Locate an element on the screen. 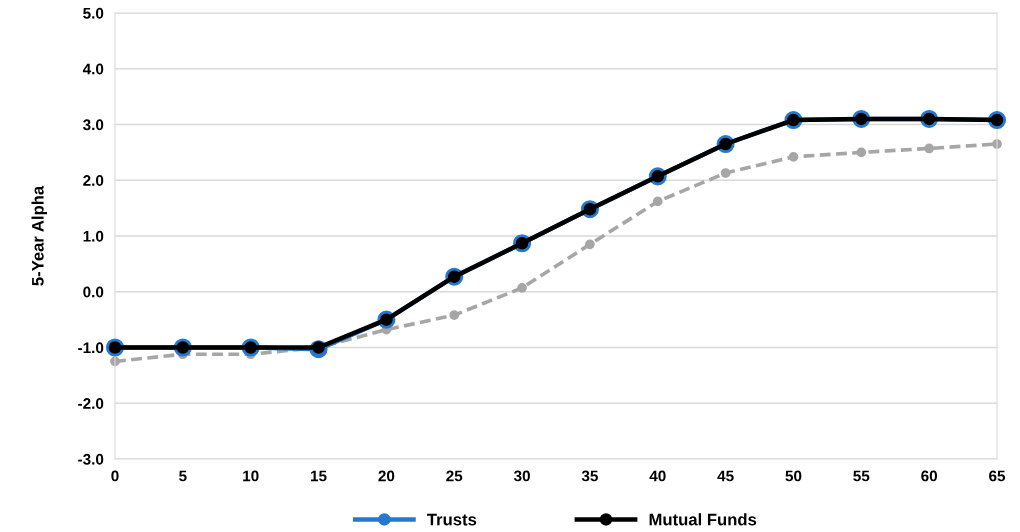 This screenshot has height=532, width=1020. x-tick-label: 60 is located at coordinates (929, 476).